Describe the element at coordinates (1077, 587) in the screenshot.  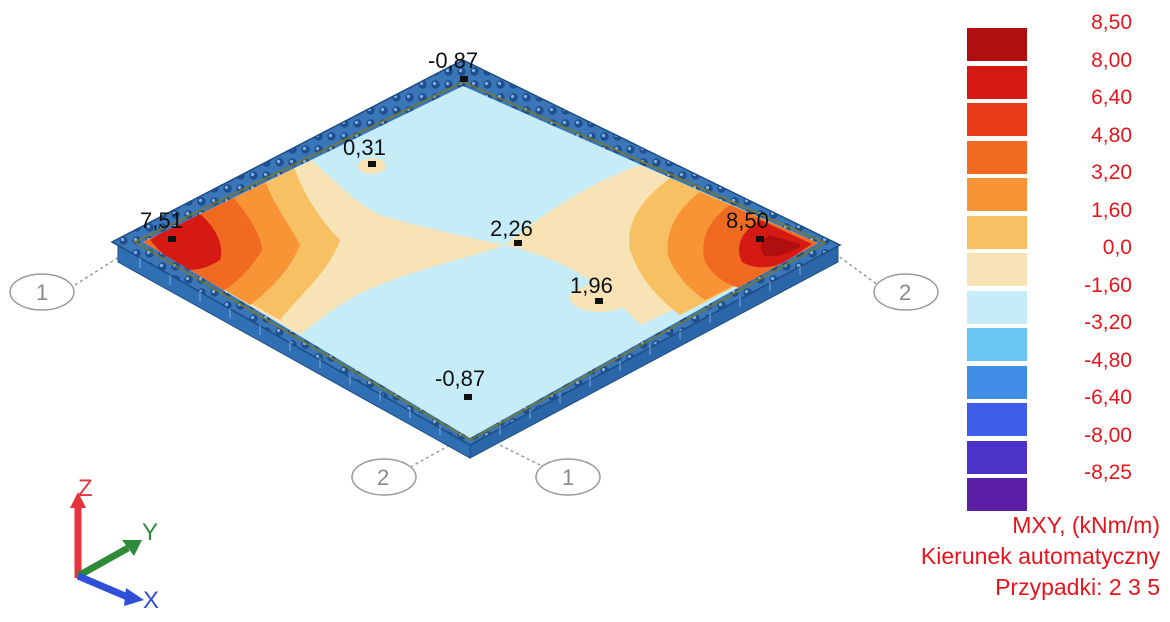
I see `cases-label: Przypadki: 2 3 5` at that location.